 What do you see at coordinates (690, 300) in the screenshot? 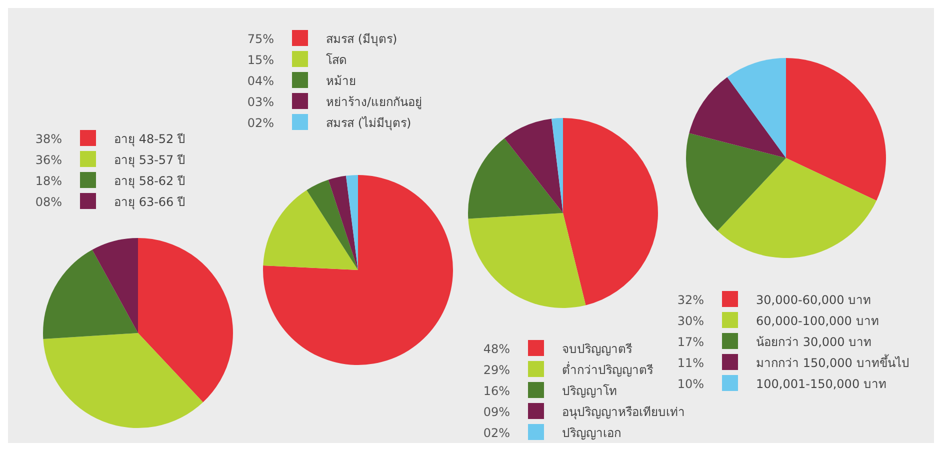
I see `data-label: 32%` at bounding box center [690, 300].